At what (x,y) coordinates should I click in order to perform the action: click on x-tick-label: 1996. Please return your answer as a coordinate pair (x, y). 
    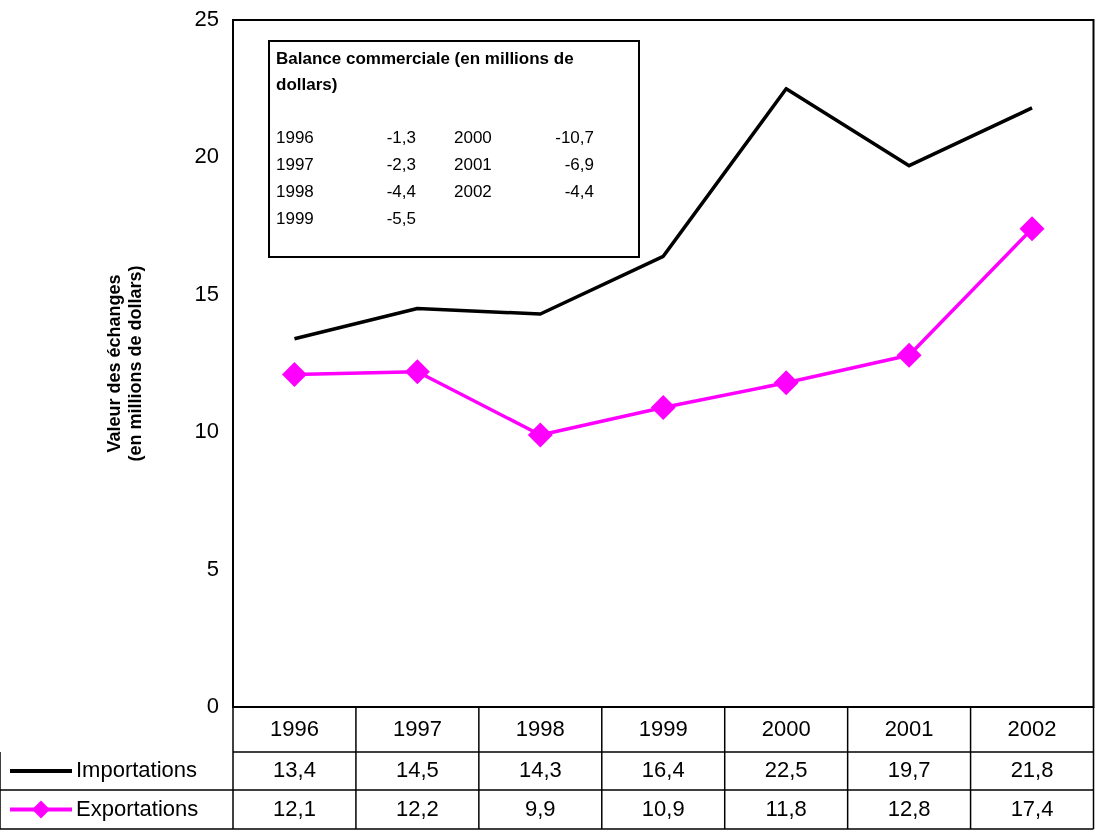
    Looking at the image, I should click on (294, 728).